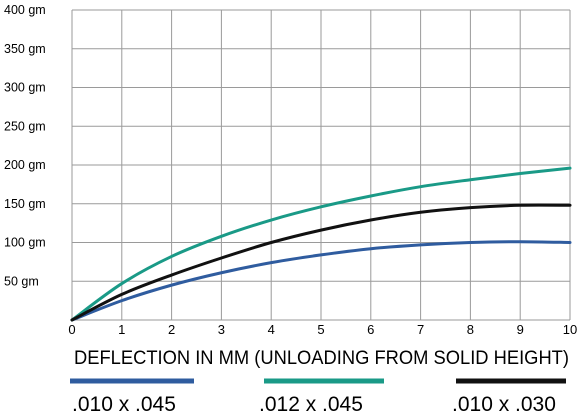 This screenshot has width=585, height=417. Describe the element at coordinates (25, 126) in the screenshot. I see `y-tick-label: 250 gm` at that location.